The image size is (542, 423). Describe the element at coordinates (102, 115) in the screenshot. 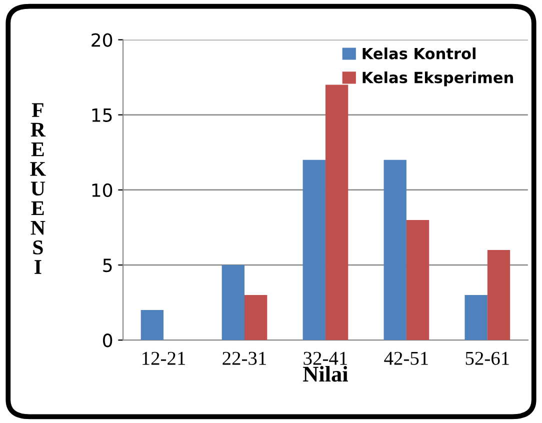

I see `y-tick-label: 15` at that location.